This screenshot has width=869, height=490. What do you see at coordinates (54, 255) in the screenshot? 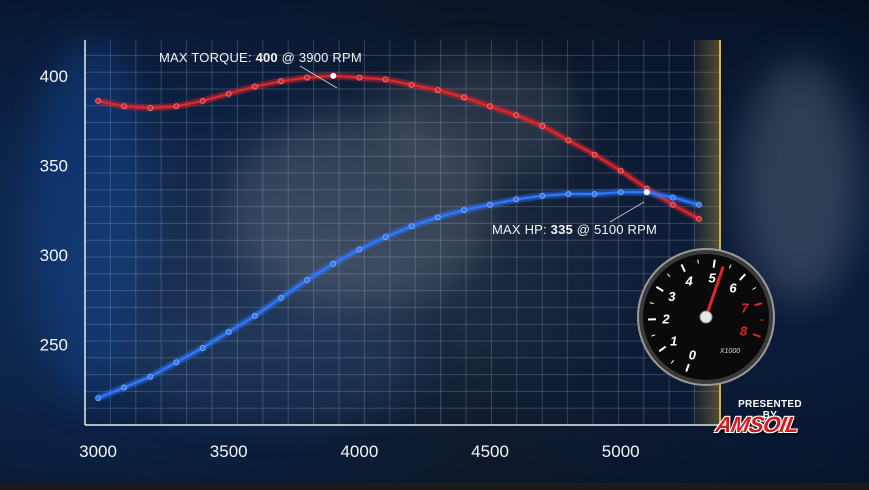
I see `y-tick-label: 300` at bounding box center [54, 255].